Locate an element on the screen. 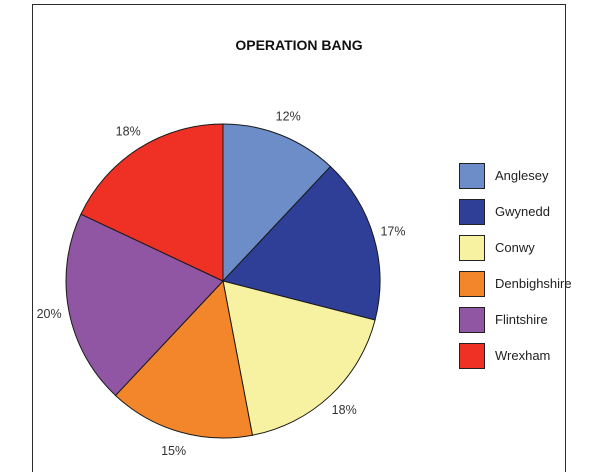  pie-label-gwynedd: 17% is located at coordinates (392, 232).